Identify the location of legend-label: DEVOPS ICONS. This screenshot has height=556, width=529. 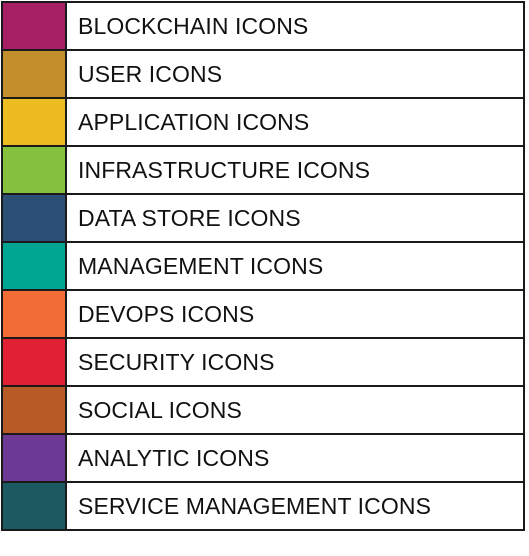
(295, 314).